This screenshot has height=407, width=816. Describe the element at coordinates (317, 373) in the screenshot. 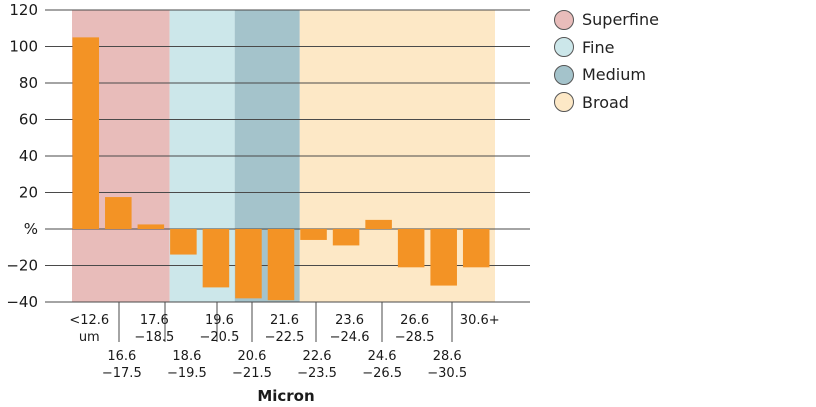

I see `x-tick-label: −23.5` at that location.